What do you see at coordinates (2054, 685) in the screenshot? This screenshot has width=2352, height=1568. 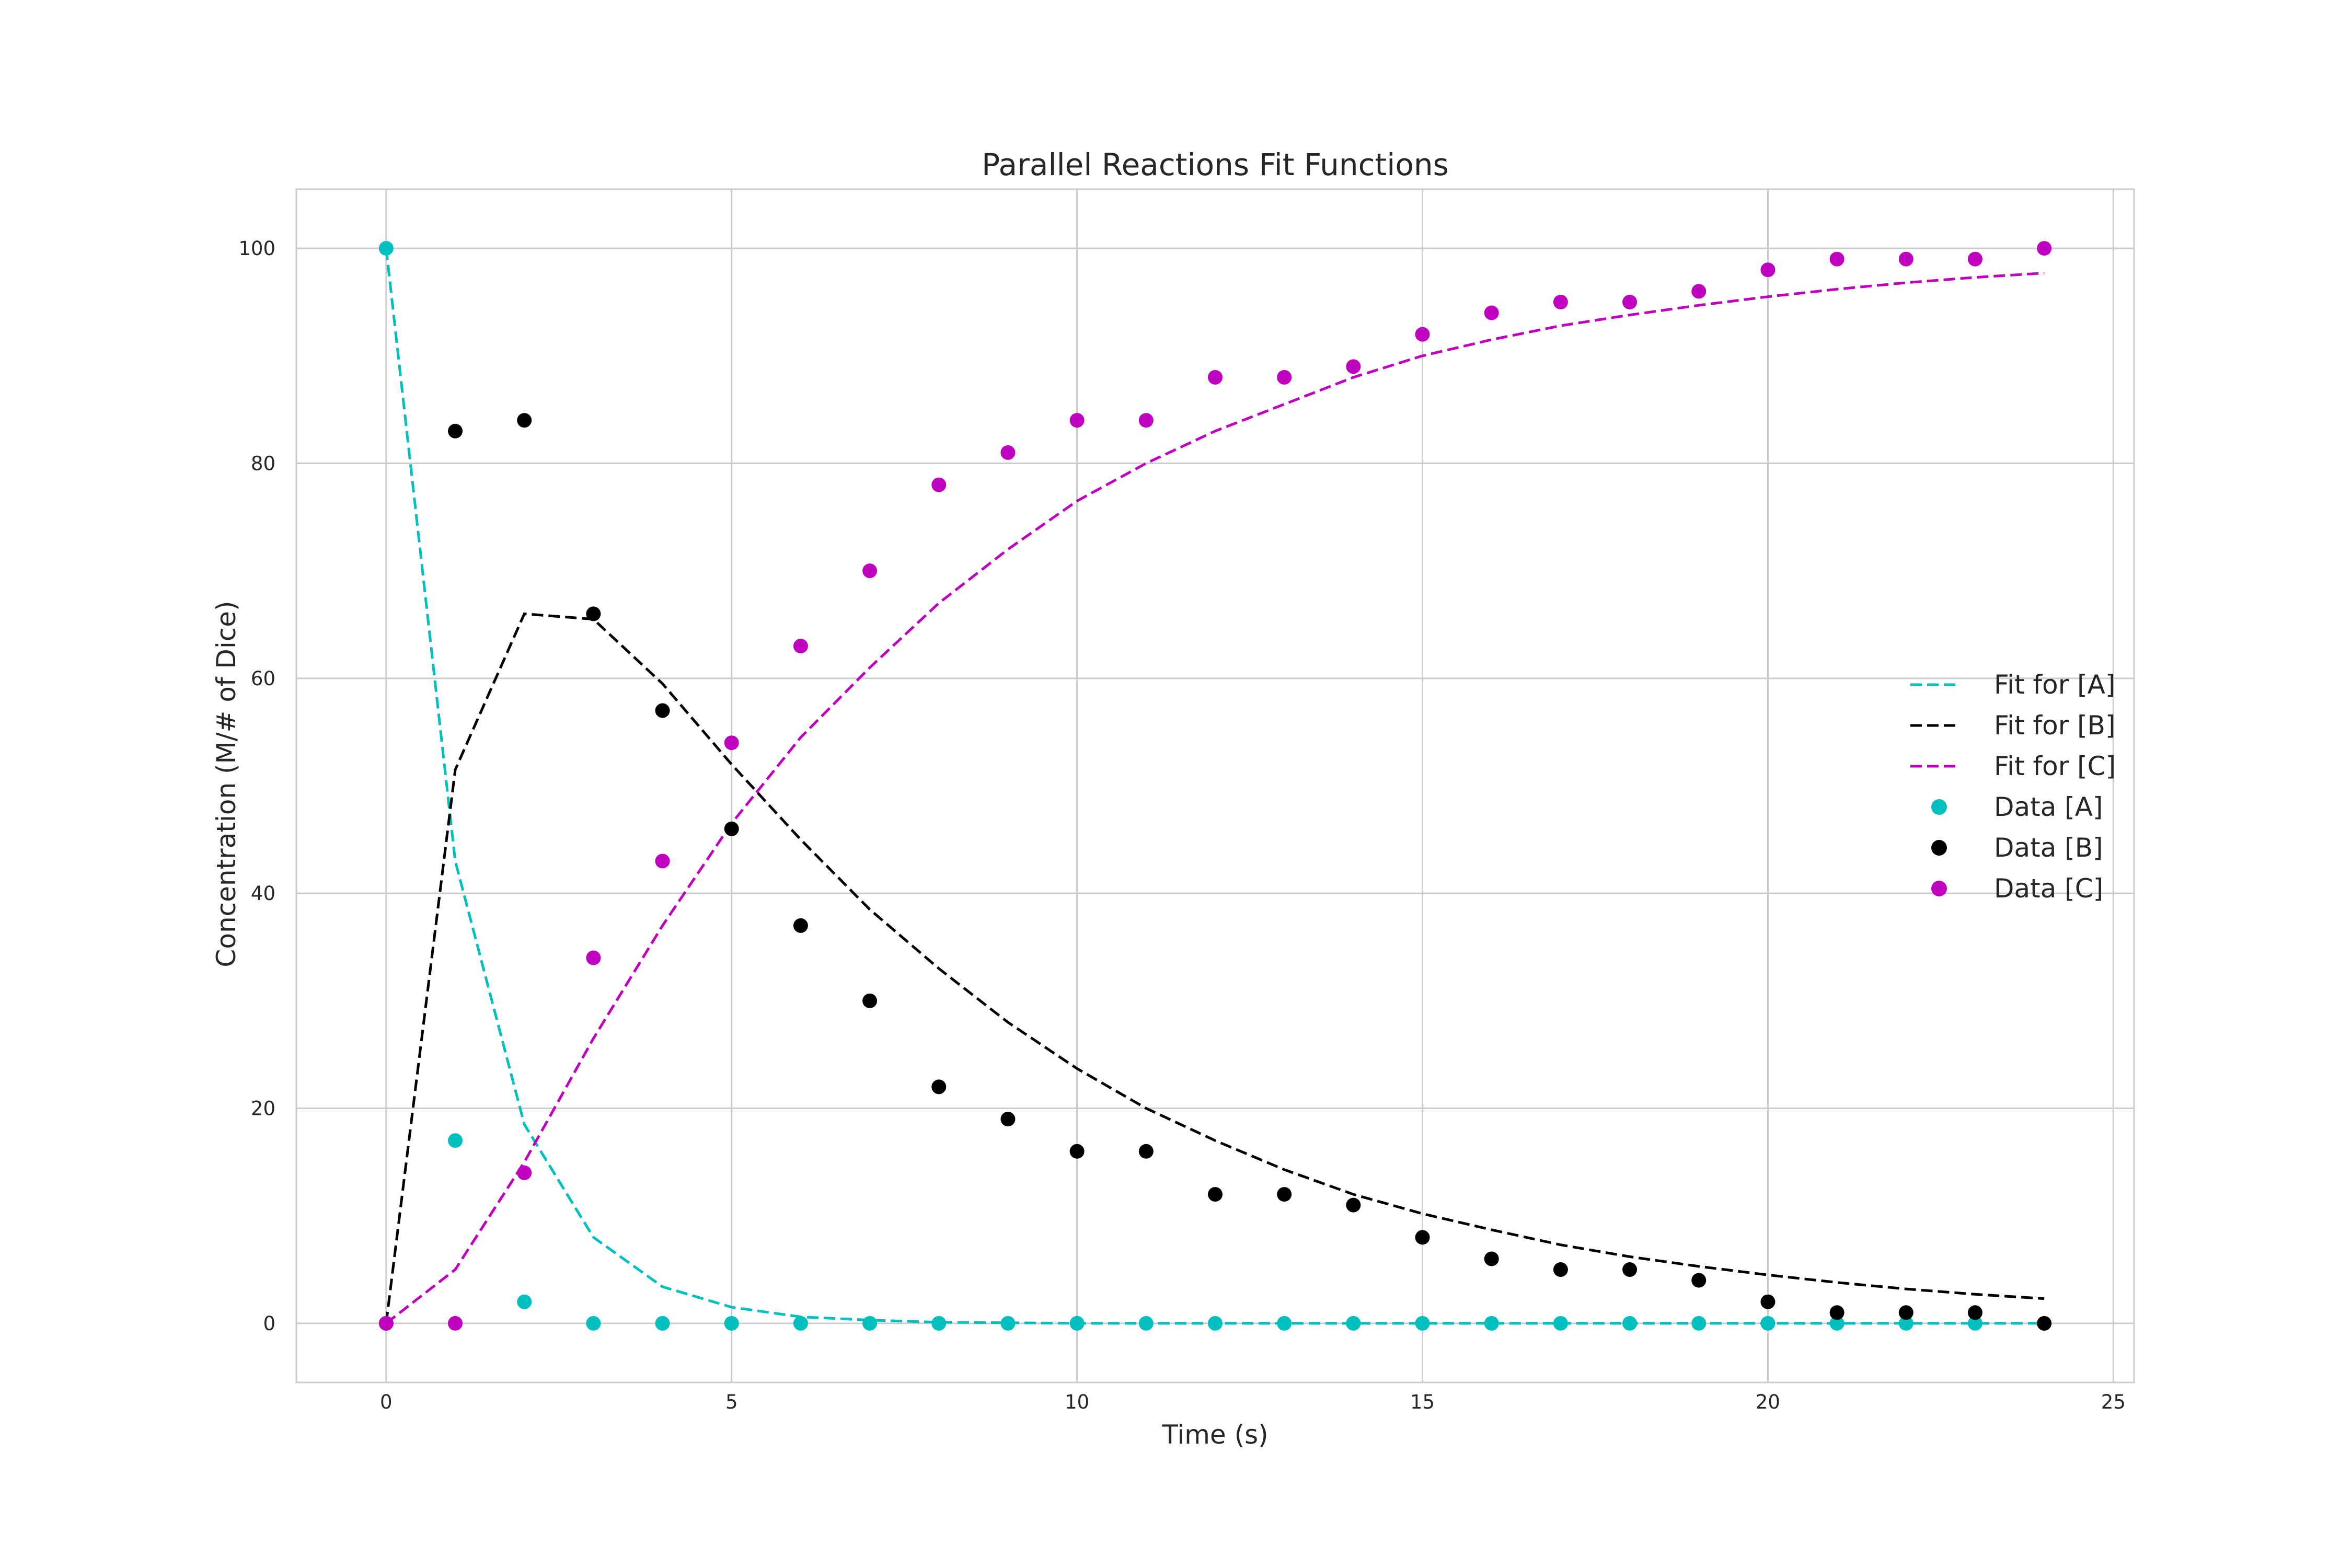 I see `legend-label-fit-for-a: Fit for [A]` at bounding box center [2054, 685].